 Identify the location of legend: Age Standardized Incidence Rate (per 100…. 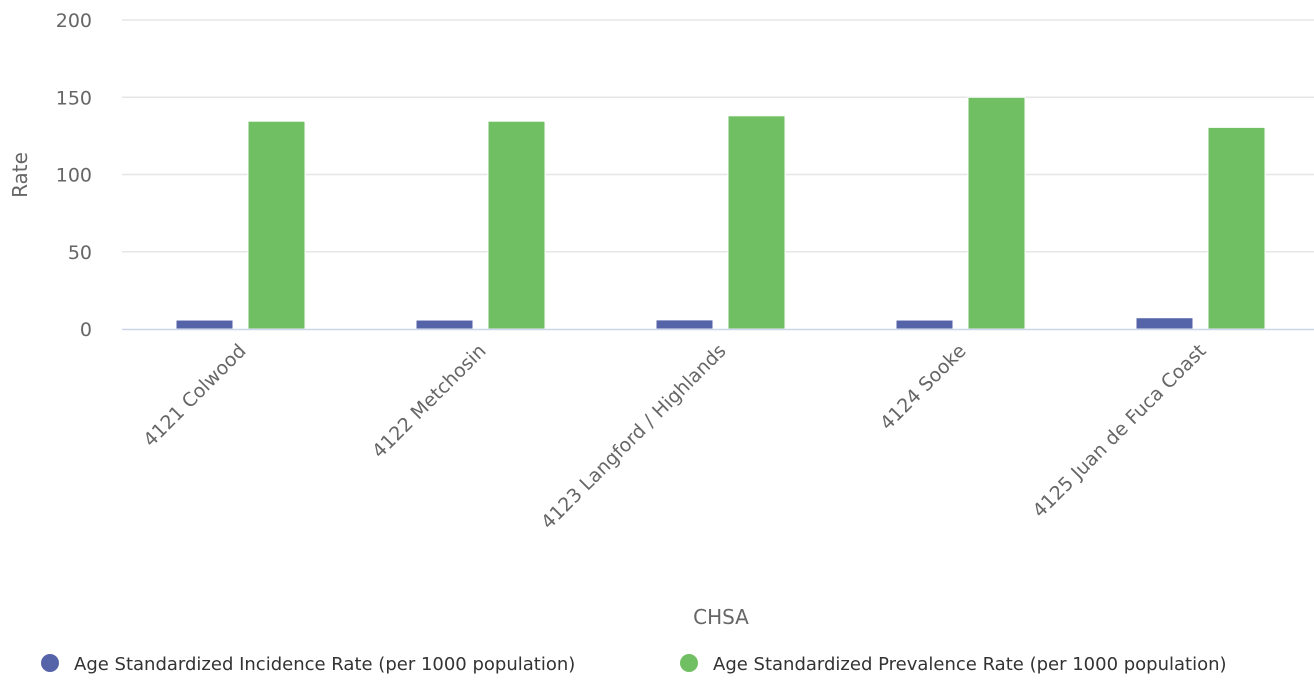
(634, 664).